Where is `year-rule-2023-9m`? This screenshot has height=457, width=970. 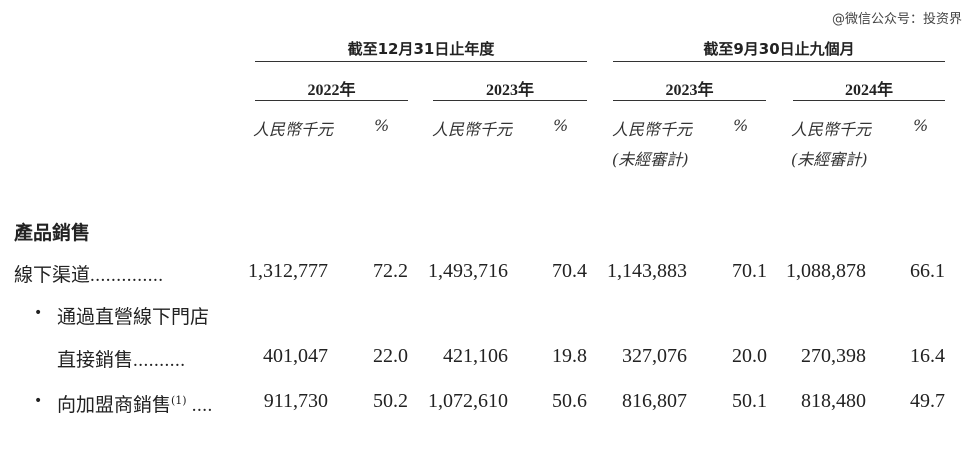 year-rule-2023-9m is located at coordinates (689, 100).